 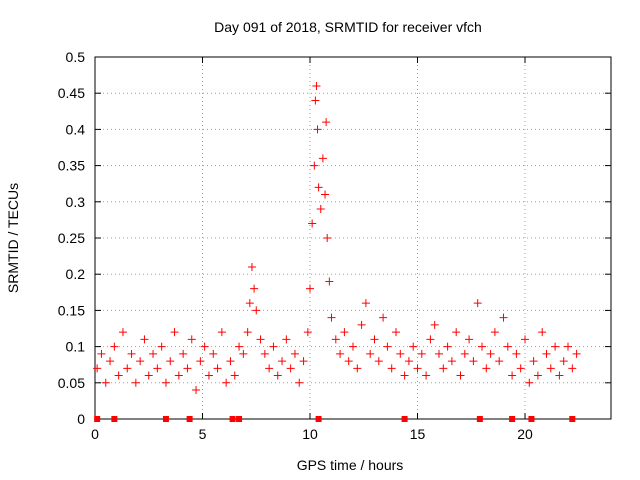 I want to click on y-tick-label: 0.1, so click(x=76, y=347).